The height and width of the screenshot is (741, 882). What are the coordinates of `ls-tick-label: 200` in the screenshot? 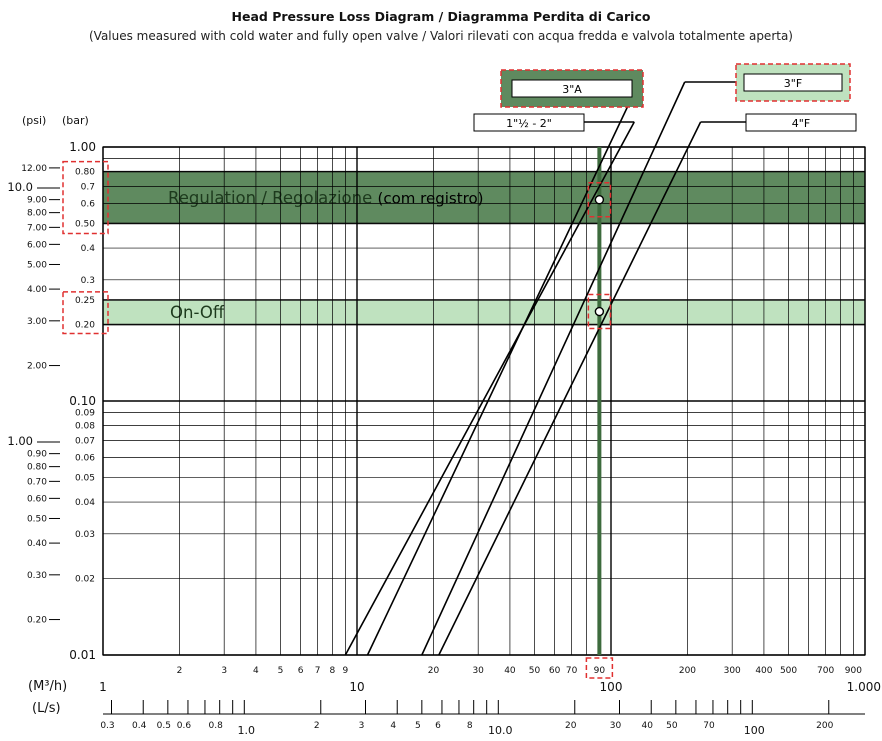 It's located at (824, 726).